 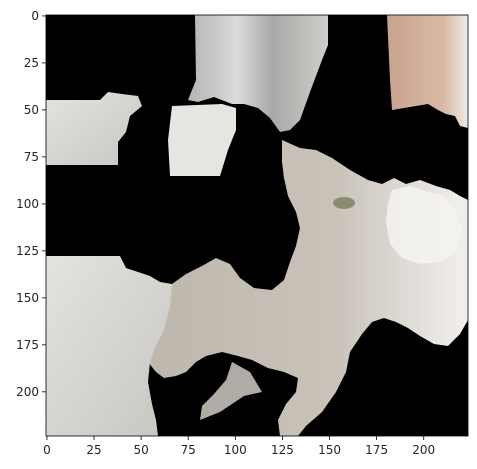 I want to click on light-patch-region, so click(x=202, y=140).